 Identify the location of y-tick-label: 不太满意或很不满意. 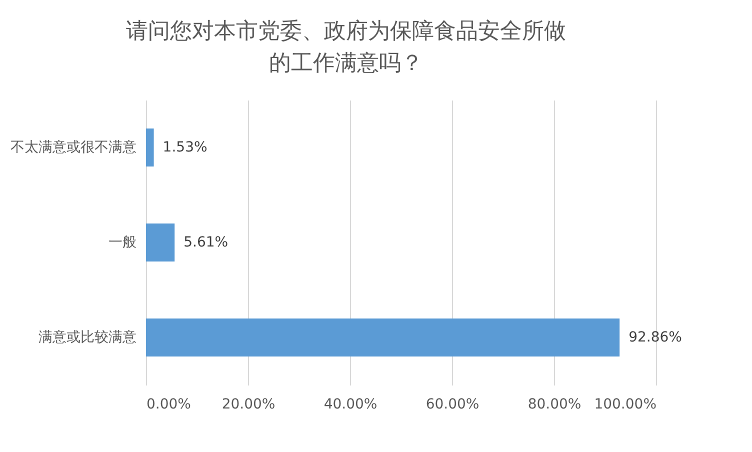
(73, 148).